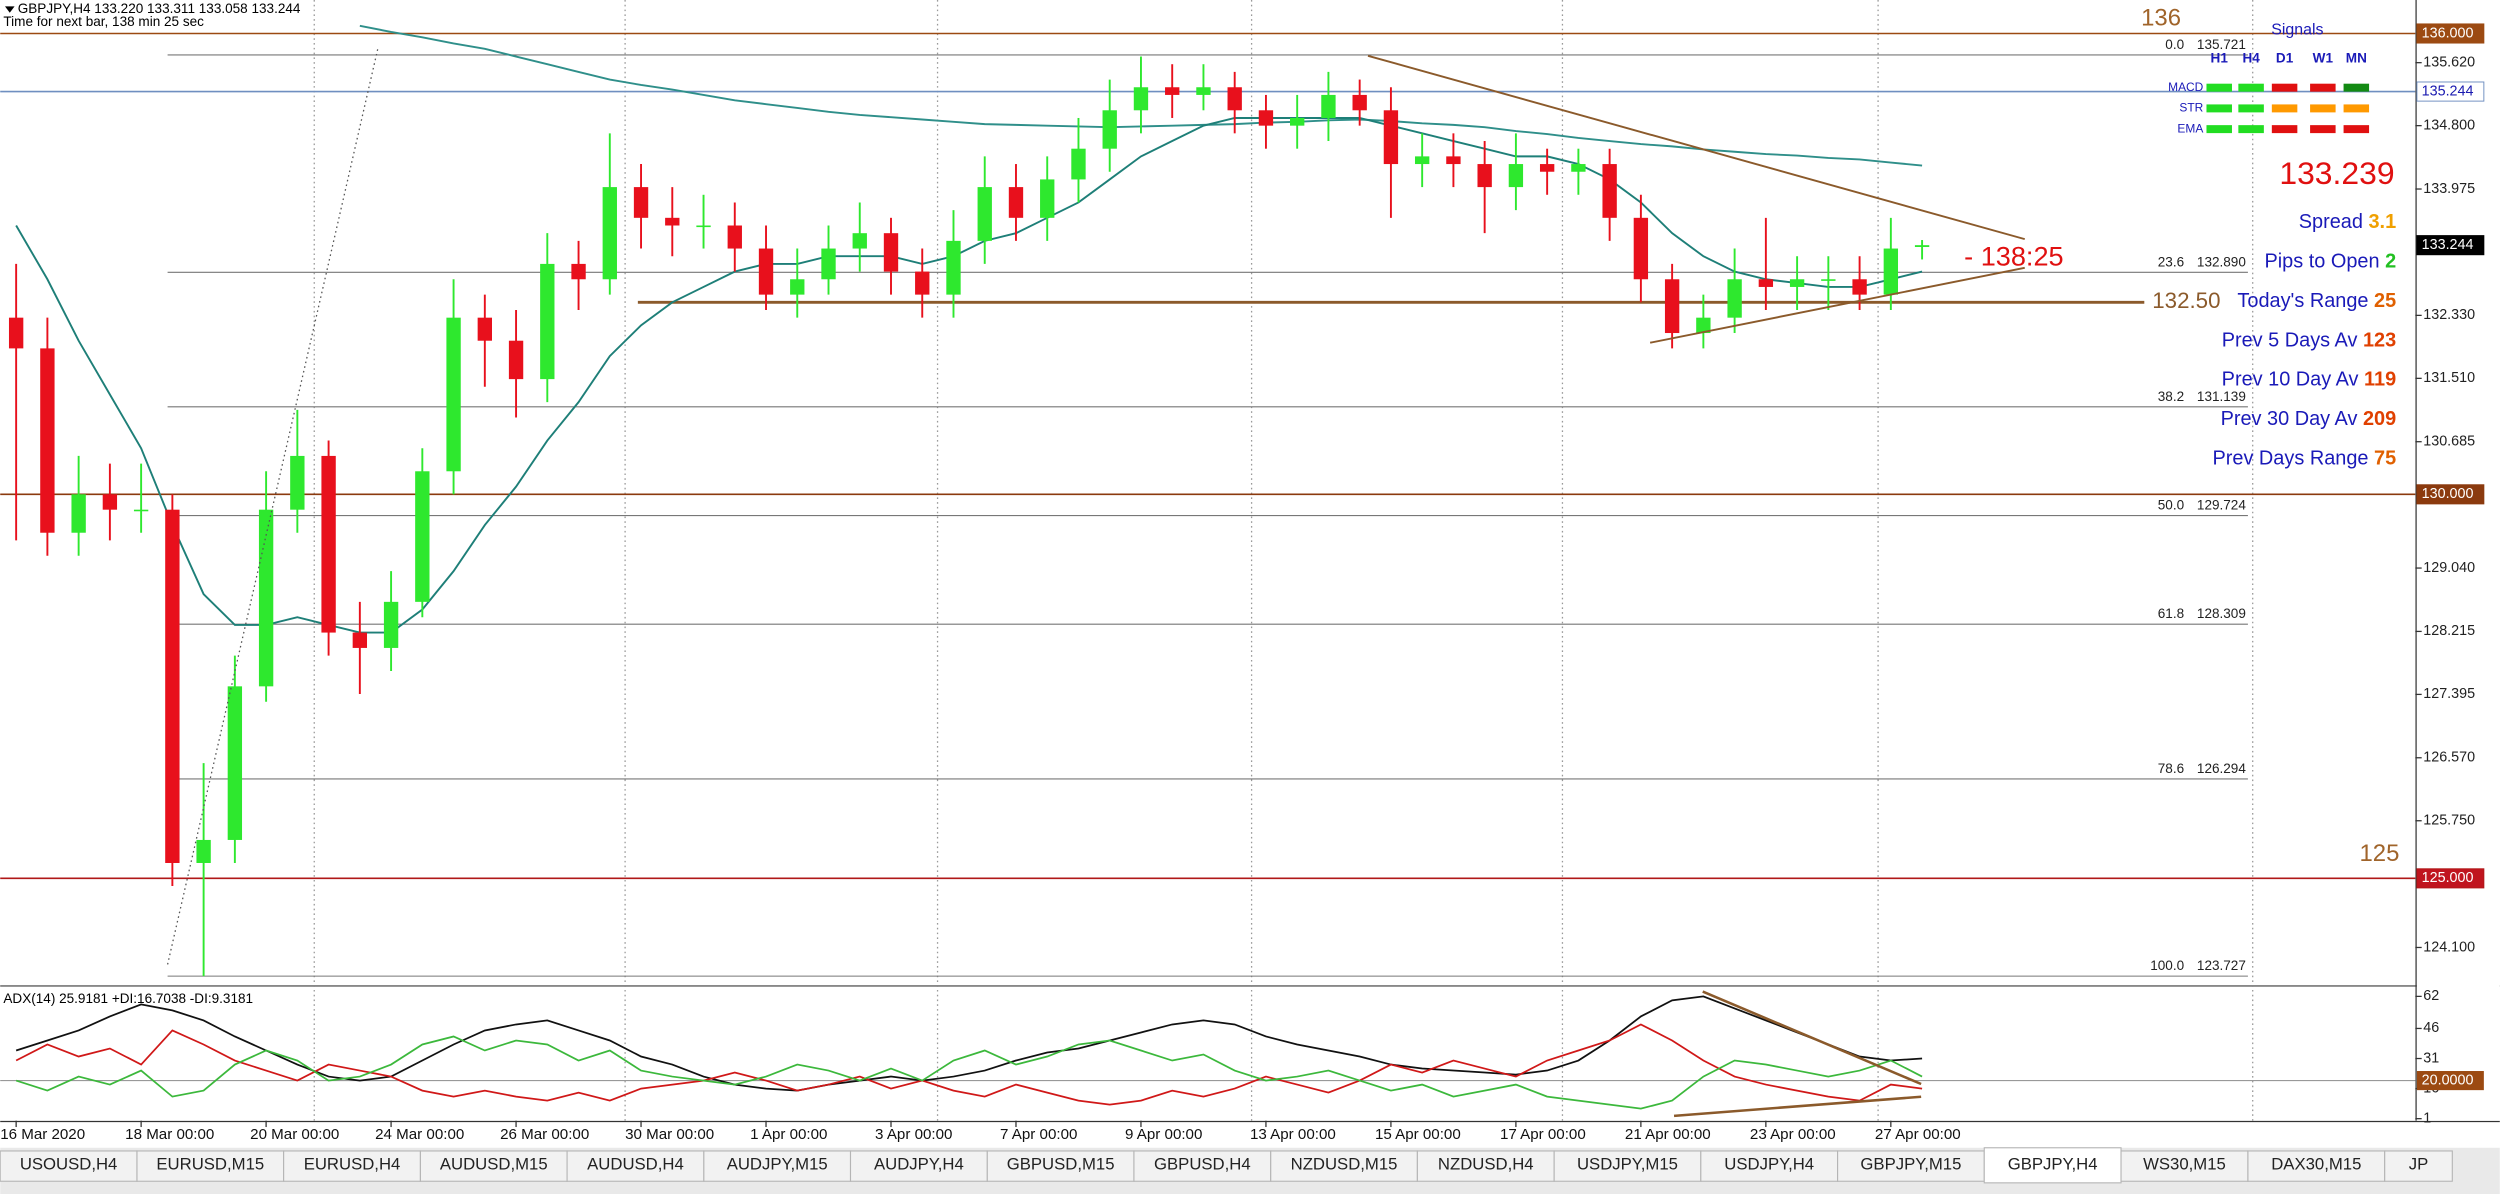 The width and height of the screenshot is (2500, 1194). I want to click on price-tick-label: 131.510, so click(2449, 378).